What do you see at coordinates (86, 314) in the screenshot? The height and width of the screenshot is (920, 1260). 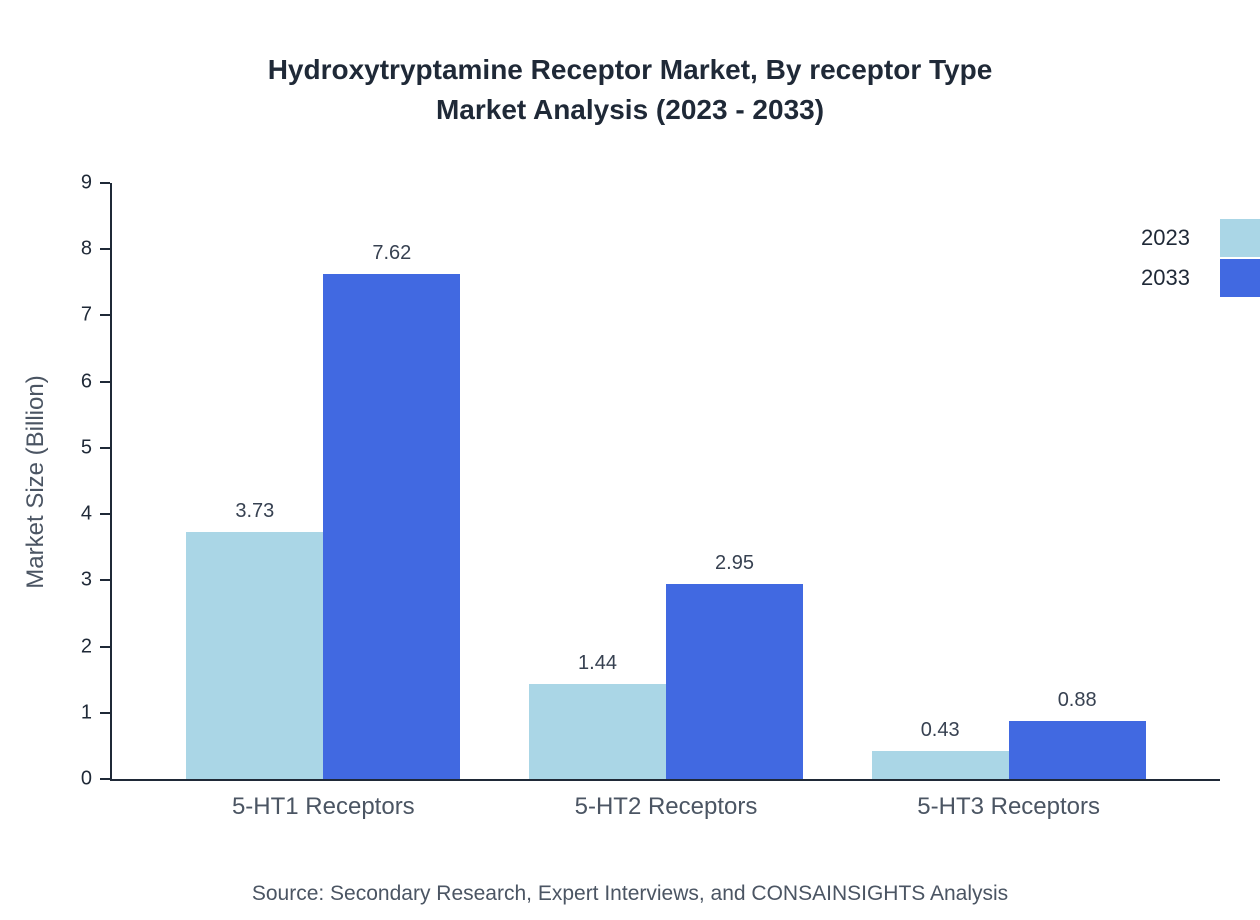 I see `y-axis-tick-label: 7` at bounding box center [86, 314].